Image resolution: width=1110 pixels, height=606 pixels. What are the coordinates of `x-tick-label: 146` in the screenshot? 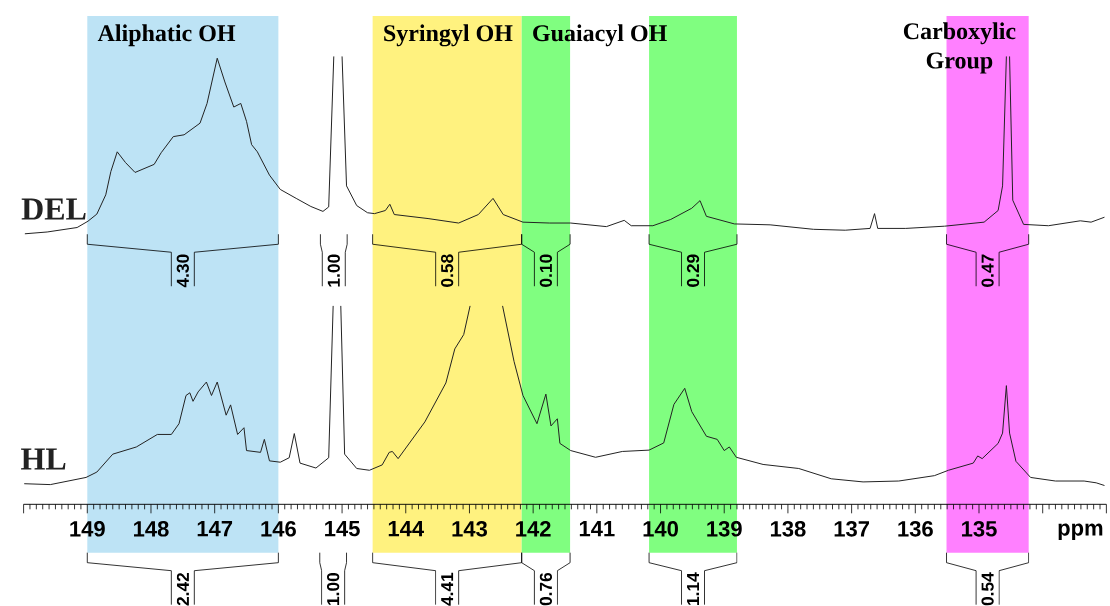 It's located at (278, 529).